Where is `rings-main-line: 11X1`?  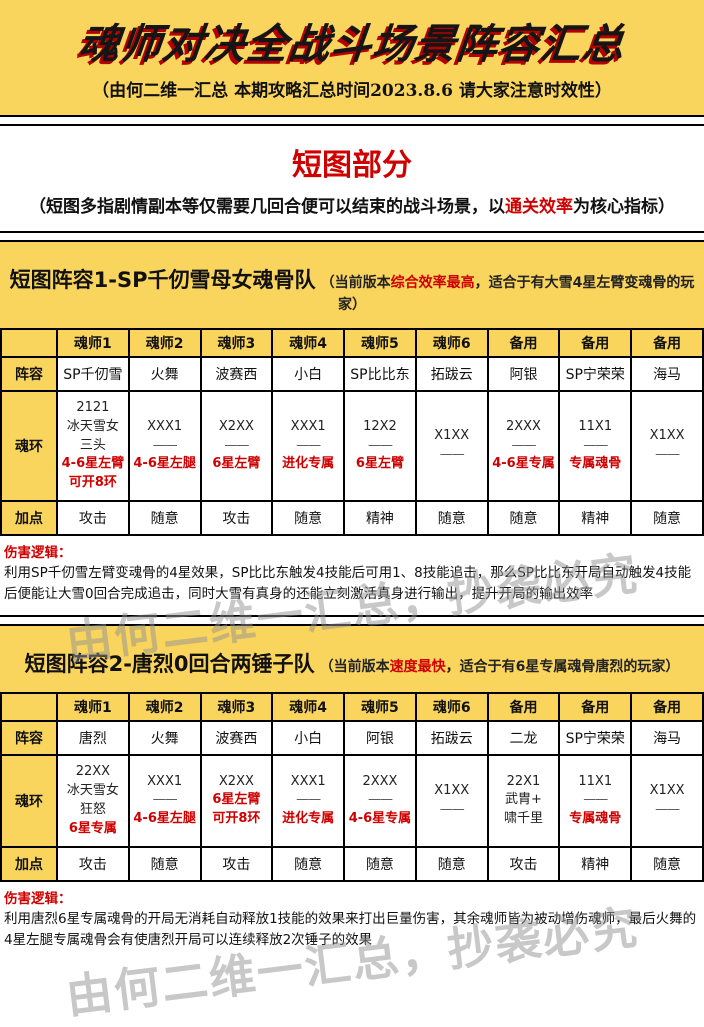
rings-main-line: 11X1 is located at coordinates (595, 781).